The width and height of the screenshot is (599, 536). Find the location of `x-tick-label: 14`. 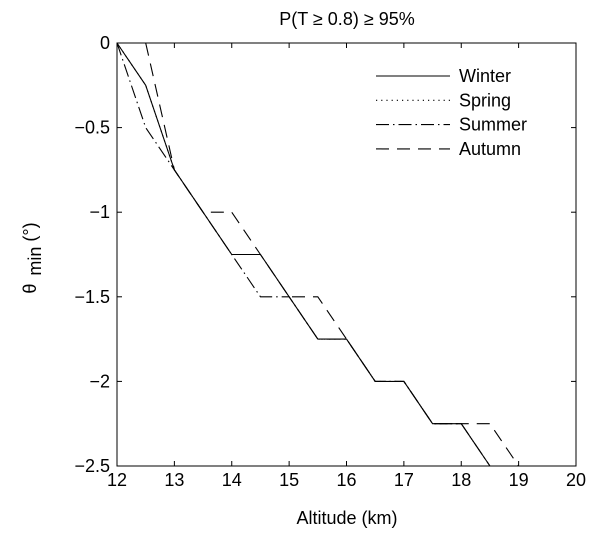

x-tick-label: 14 is located at coordinates (232, 480).